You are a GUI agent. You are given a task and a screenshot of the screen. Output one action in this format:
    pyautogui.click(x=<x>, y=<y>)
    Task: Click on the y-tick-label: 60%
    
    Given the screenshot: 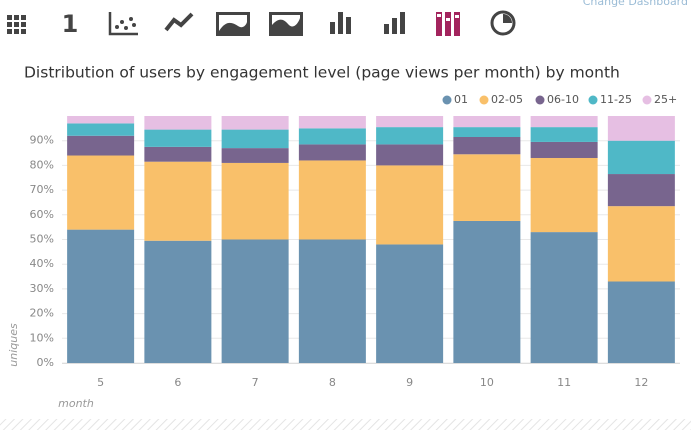 What is the action you would take?
    pyautogui.click(x=42, y=214)
    